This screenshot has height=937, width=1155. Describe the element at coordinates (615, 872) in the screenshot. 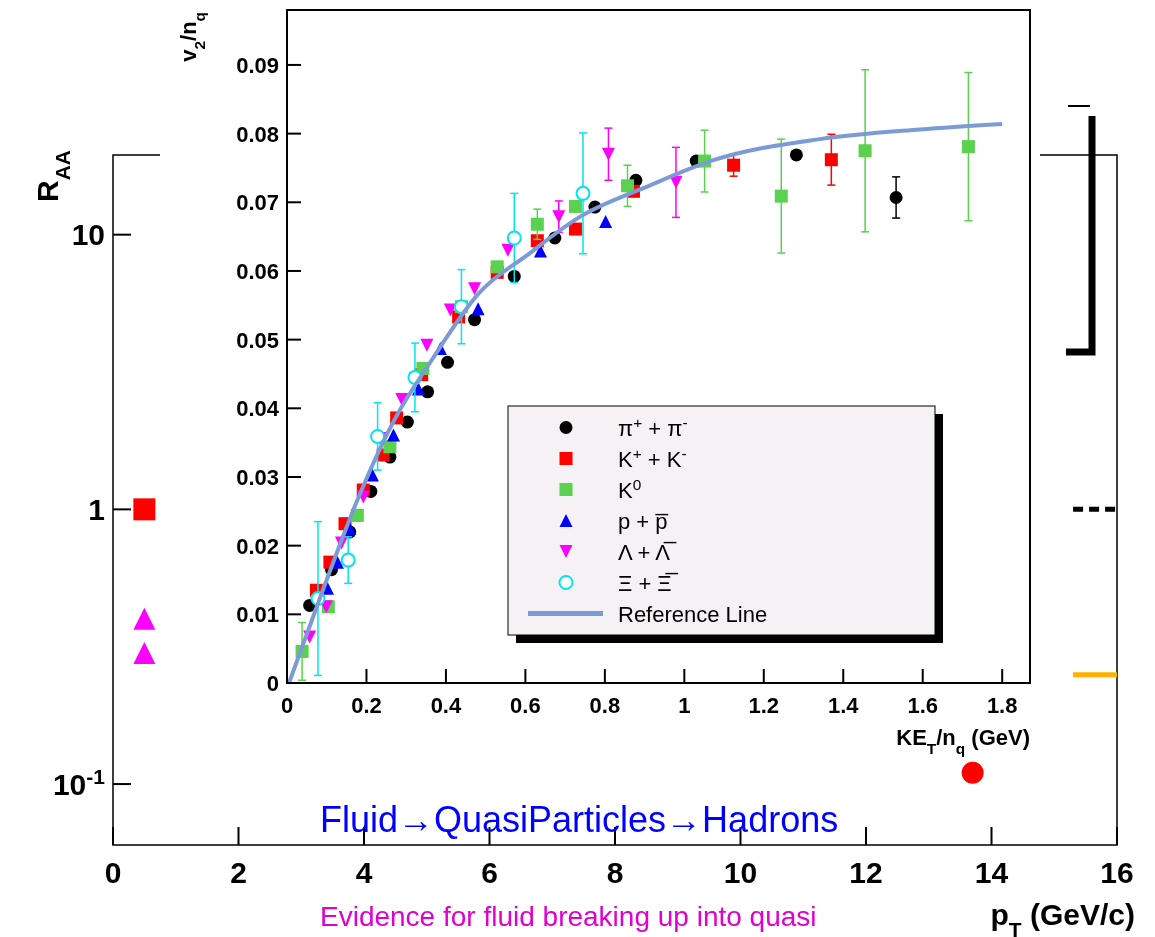

I see `x-tick-label: 8` at that location.